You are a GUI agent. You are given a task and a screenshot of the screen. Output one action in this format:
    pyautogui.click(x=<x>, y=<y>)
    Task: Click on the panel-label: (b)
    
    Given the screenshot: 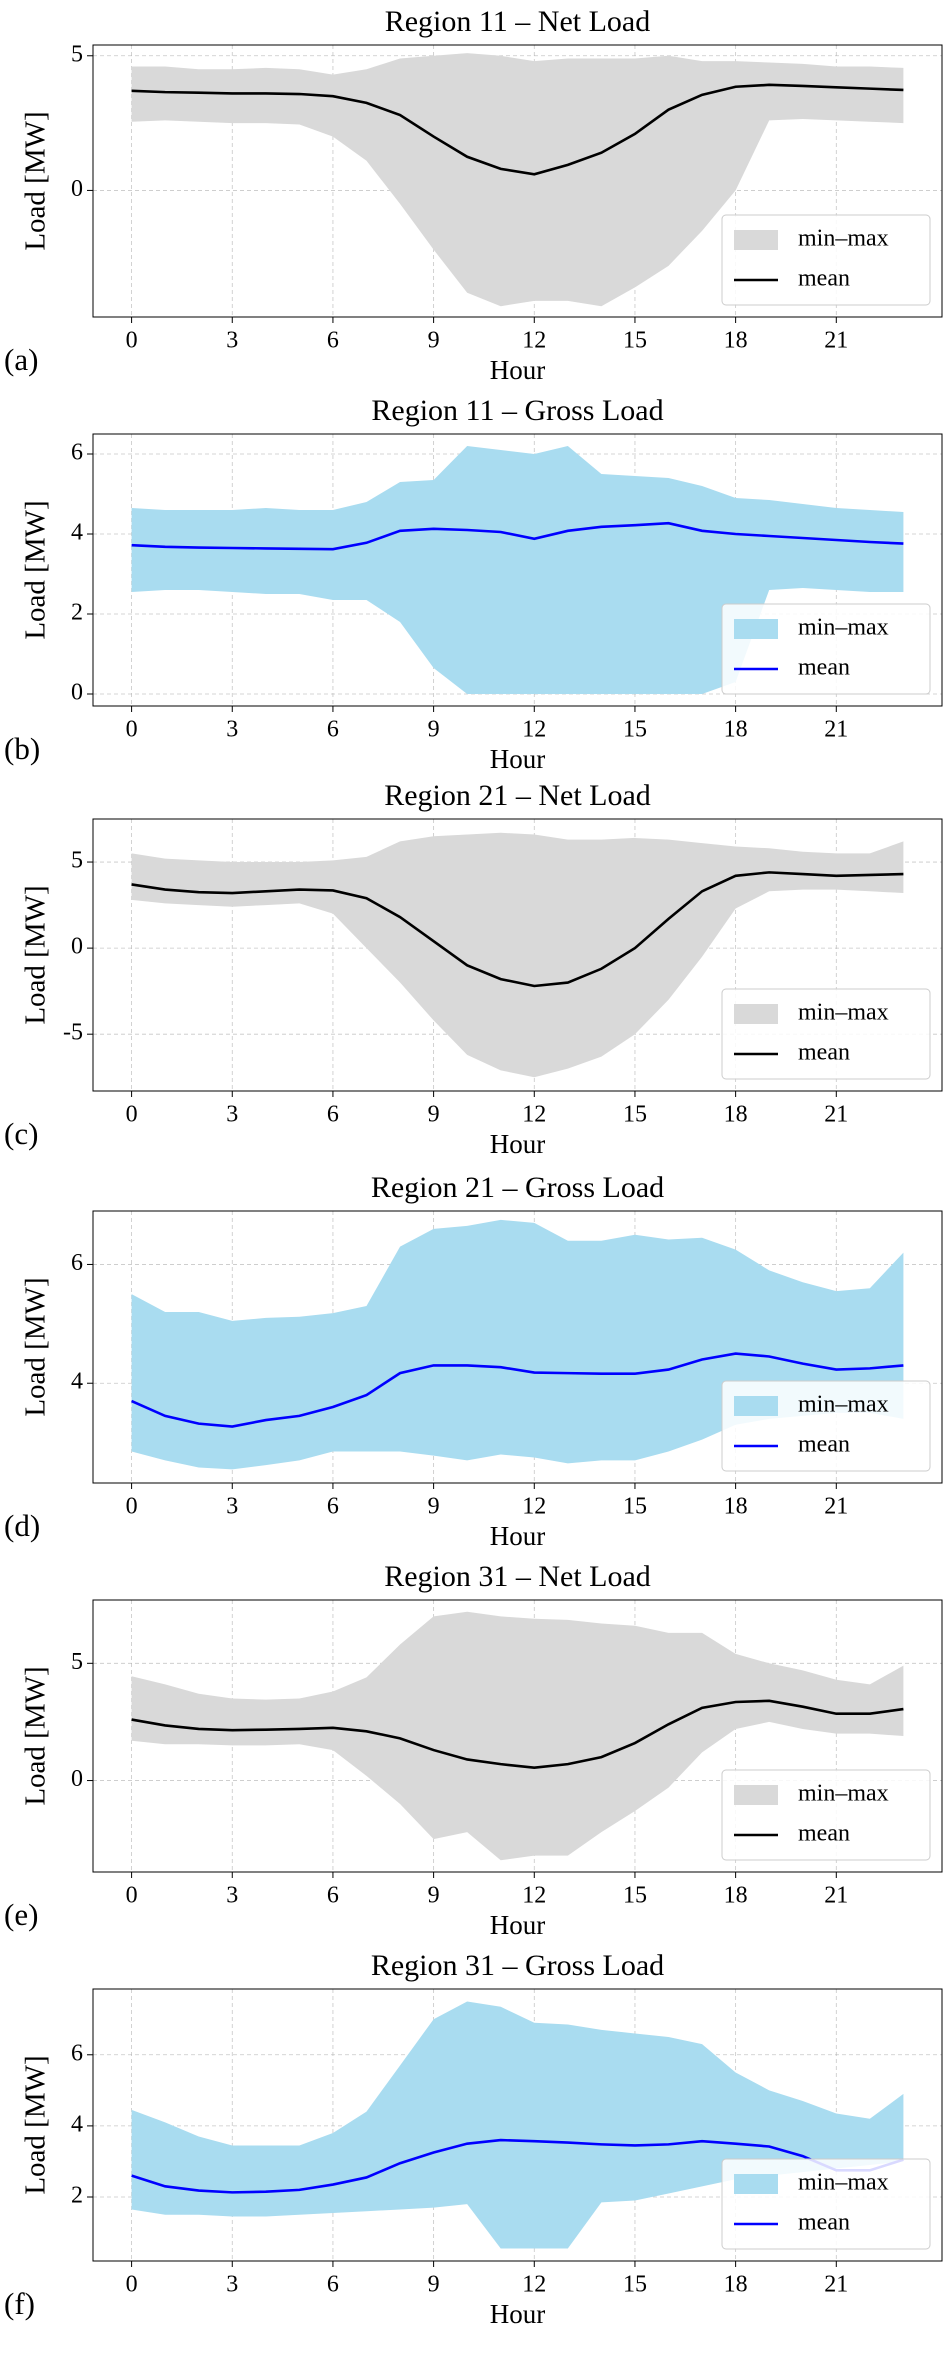 What is the action you would take?
    pyautogui.click(x=22, y=748)
    